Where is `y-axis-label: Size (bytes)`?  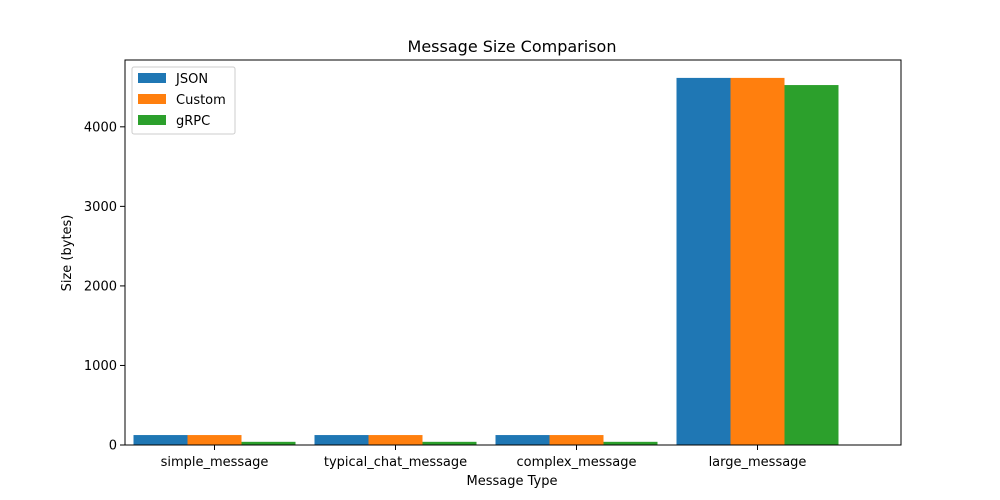 y-axis-label: Size (bytes) is located at coordinates (67, 253).